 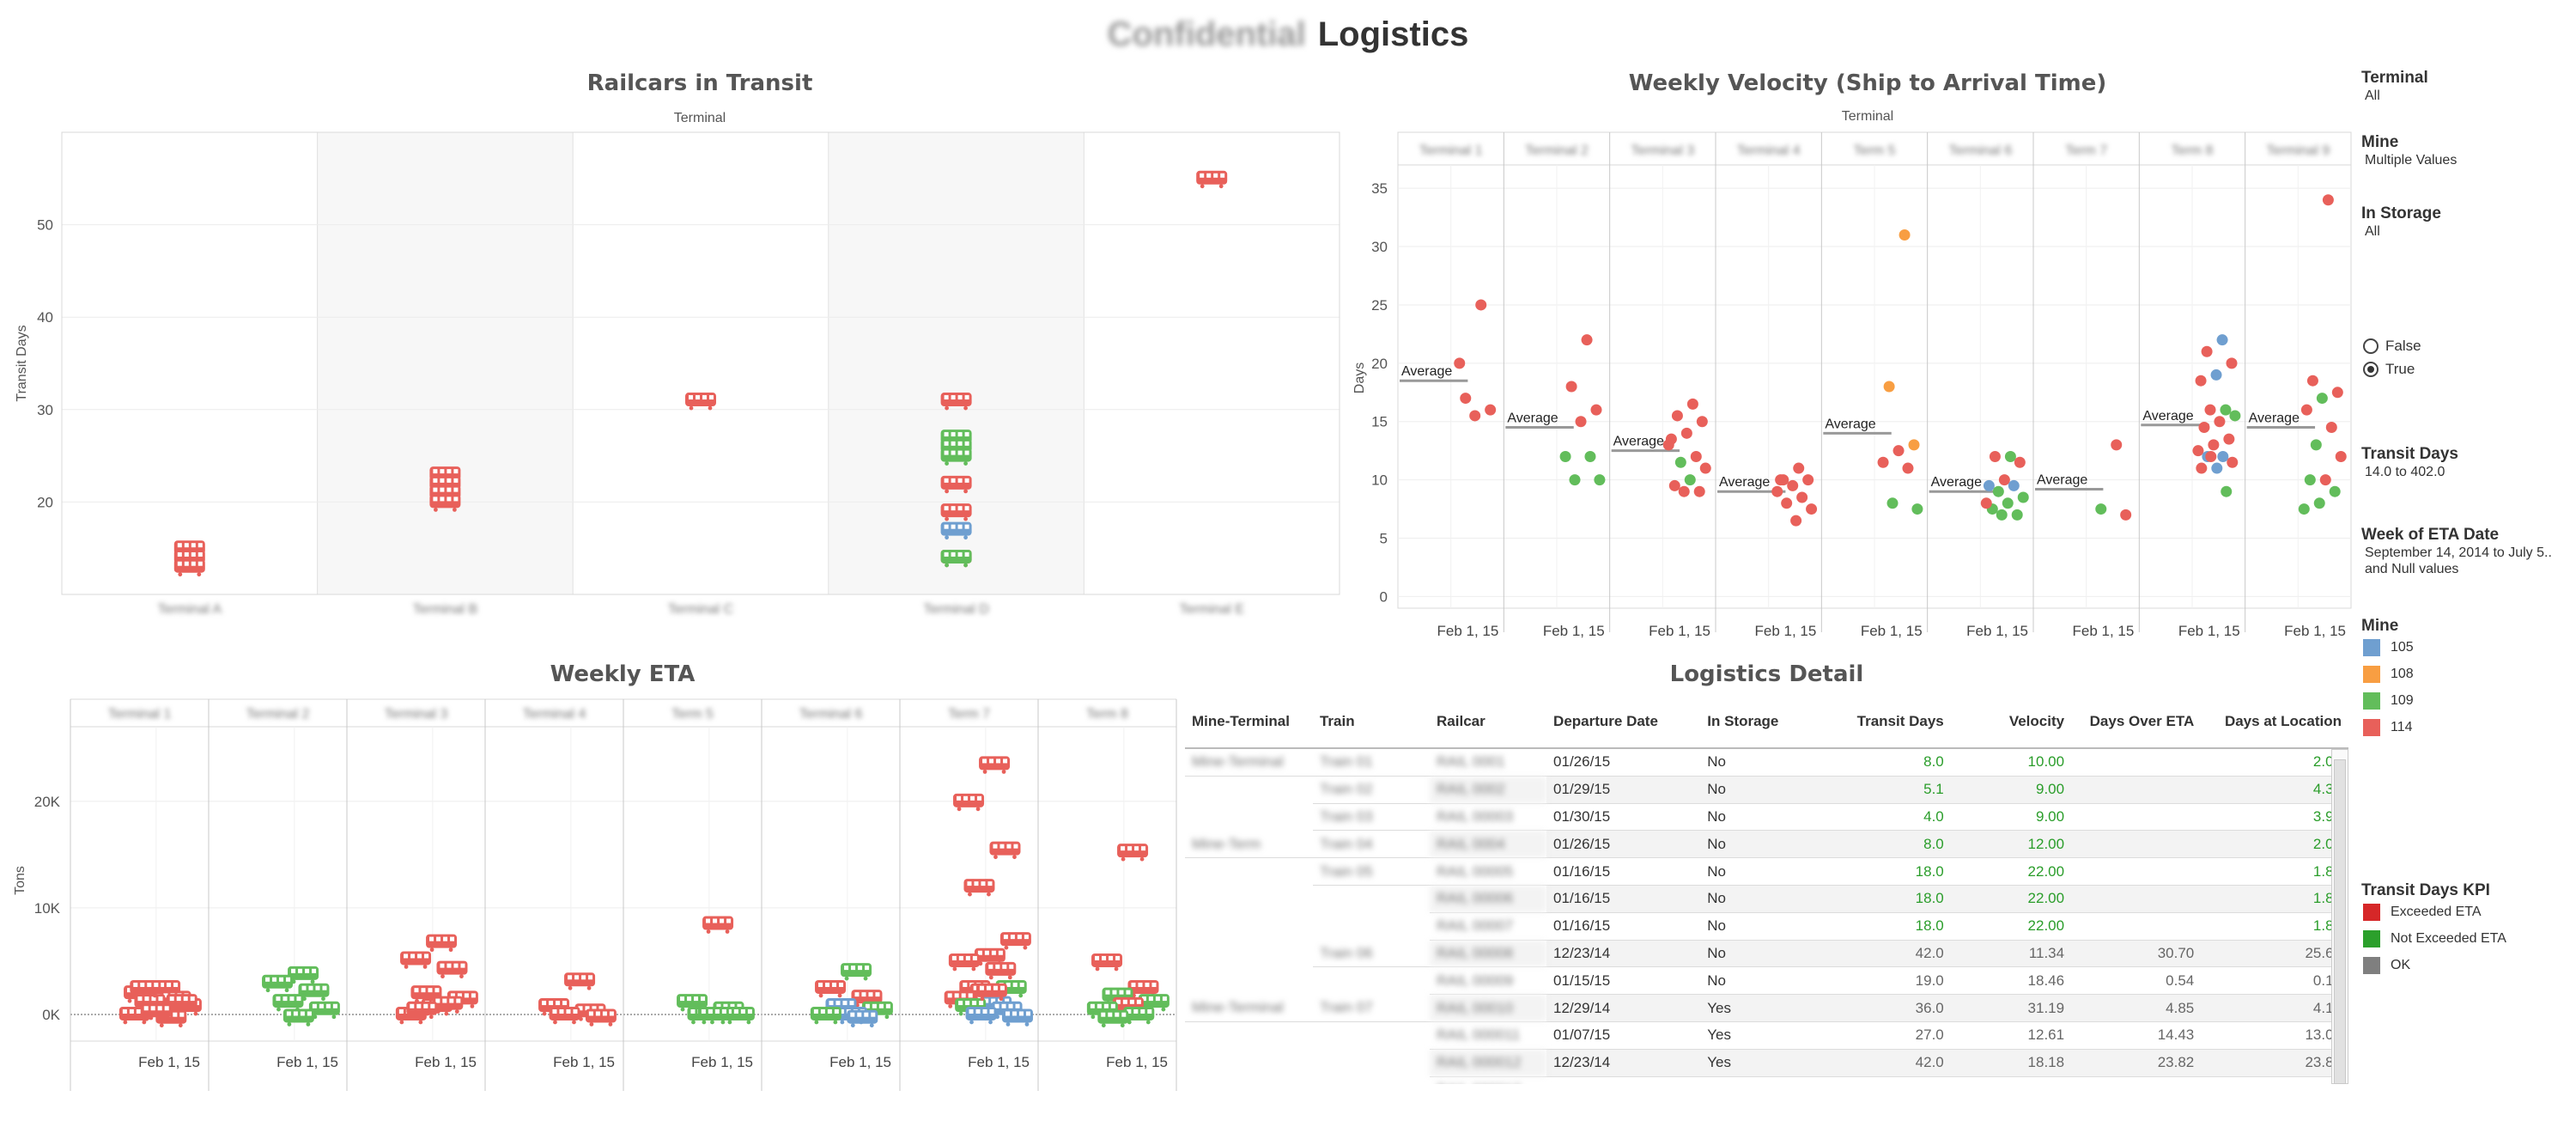 What do you see at coordinates (1249, 722) in the screenshot?
I see `column-header: Mine-Terminal` at bounding box center [1249, 722].